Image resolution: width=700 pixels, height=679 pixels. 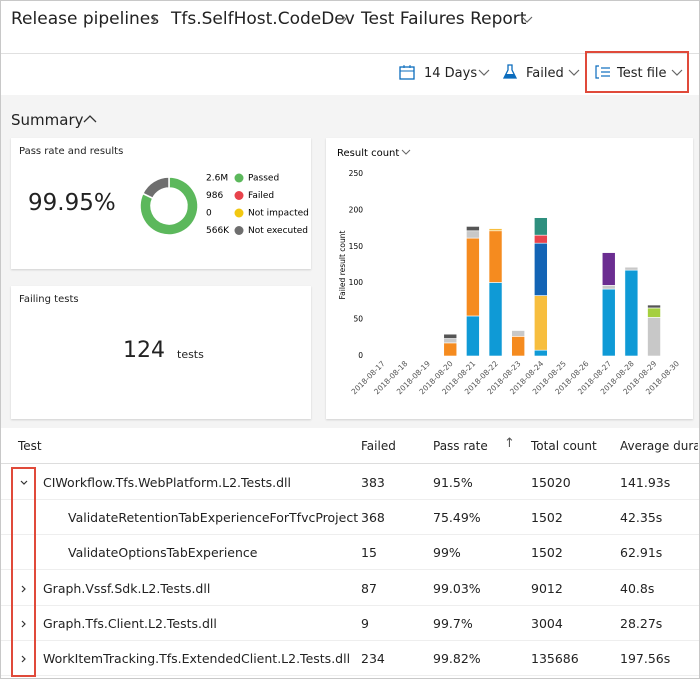 I want to click on legend-value: 2.6M, so click(x=217, y=179).